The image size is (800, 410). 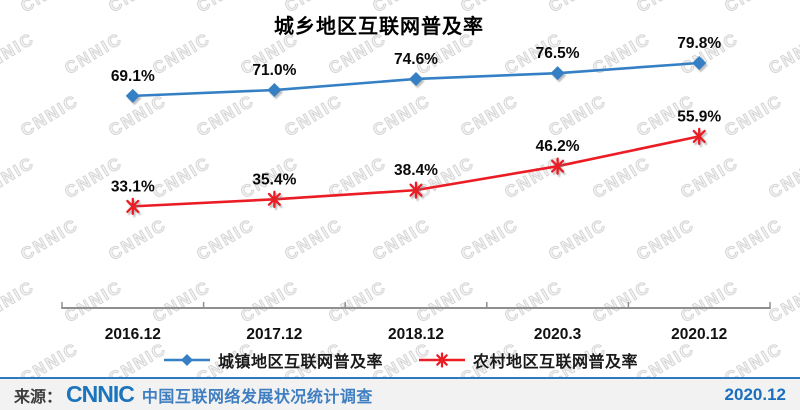 I want to click on data-label: 33.1%, so click(x=133, y=186).